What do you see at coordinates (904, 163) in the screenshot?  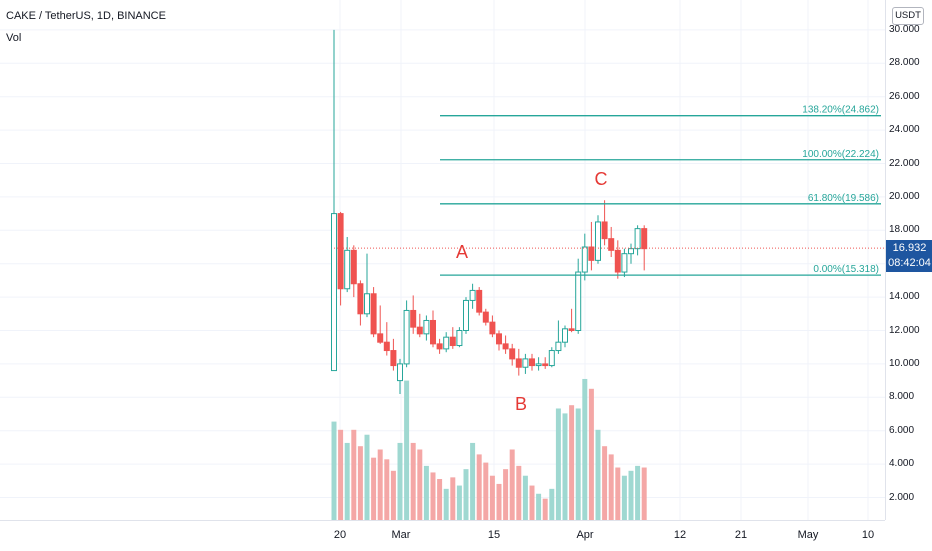 I see `price-tick-label: 22.000` at bounding box center [904, 163].